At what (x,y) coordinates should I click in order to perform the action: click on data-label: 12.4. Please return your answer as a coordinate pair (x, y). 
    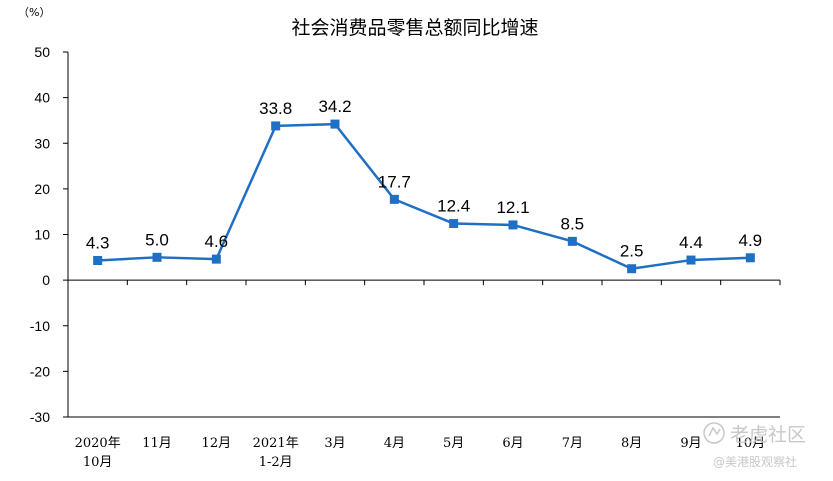
    Looking at the image, I should click on (453, 206).